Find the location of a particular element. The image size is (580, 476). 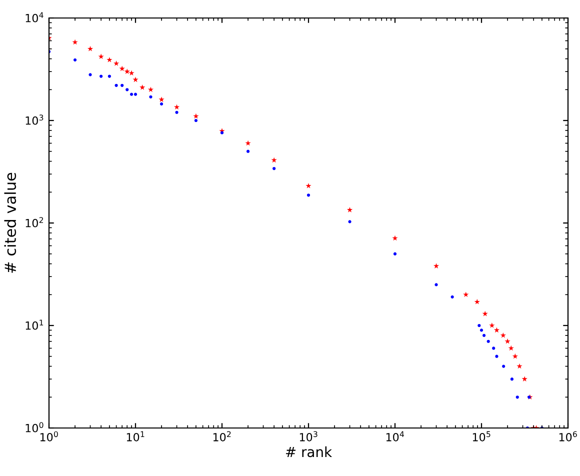

y-tick-label: 10$^{3}$ is located at coordinates (35, 119).